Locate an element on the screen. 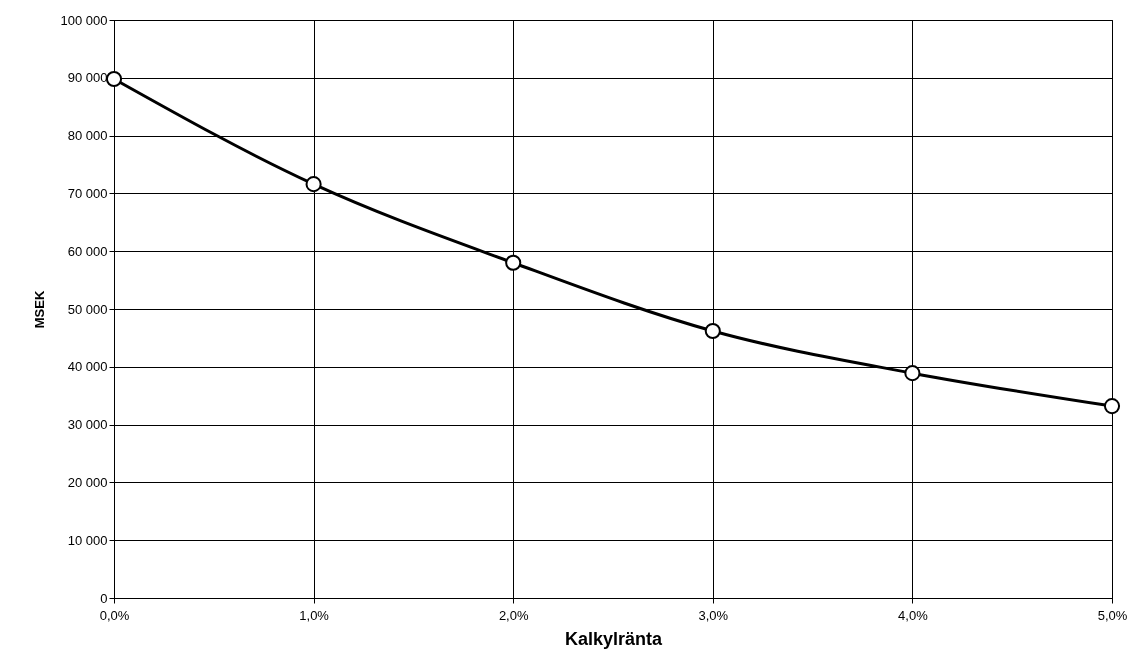 The height and width of the screenshot is (670, 1137). y-tick-label: 90 000 is located at coordinates (87, 78).